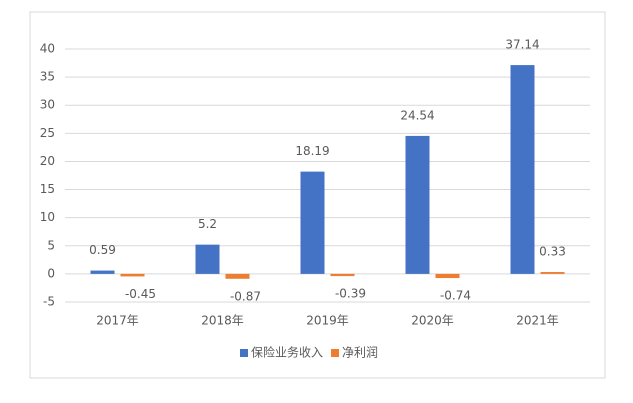  I want to click on value-label: -0.39, so click(350, 294).